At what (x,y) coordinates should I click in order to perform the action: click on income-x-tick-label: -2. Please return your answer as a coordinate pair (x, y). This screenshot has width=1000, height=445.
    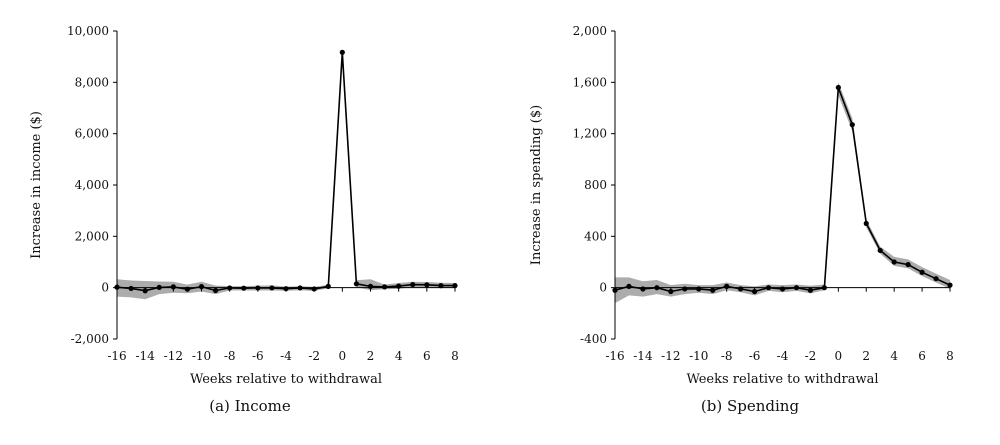
    Looking at the image, I should click on (314, 356).